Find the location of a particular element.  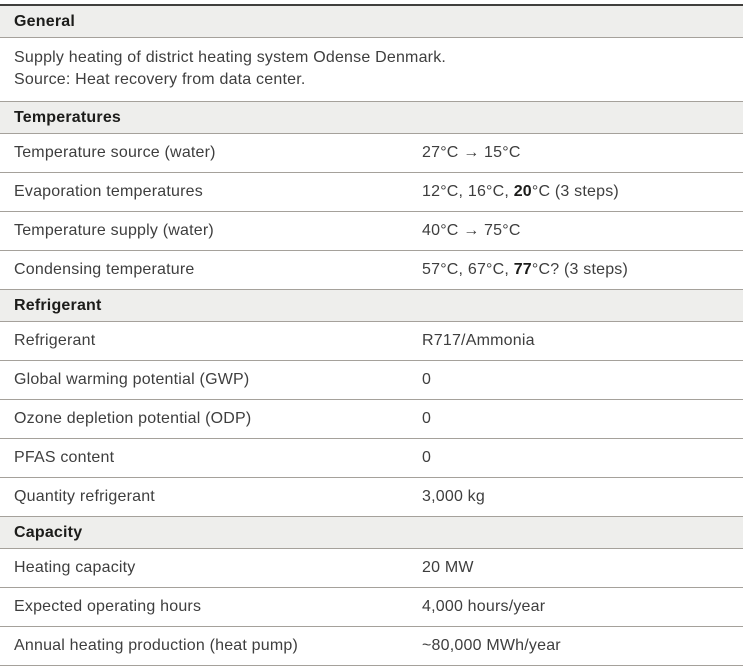

section-title: General is located at coordinates (371, 21).